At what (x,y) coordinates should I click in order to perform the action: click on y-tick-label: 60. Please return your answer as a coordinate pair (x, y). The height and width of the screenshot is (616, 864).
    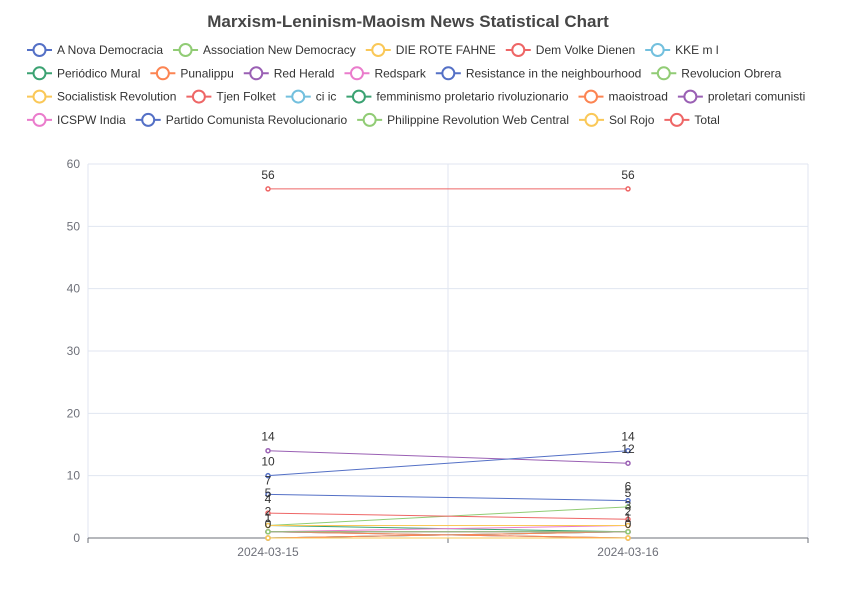
    Looking at the image, I should click on (74, 164).